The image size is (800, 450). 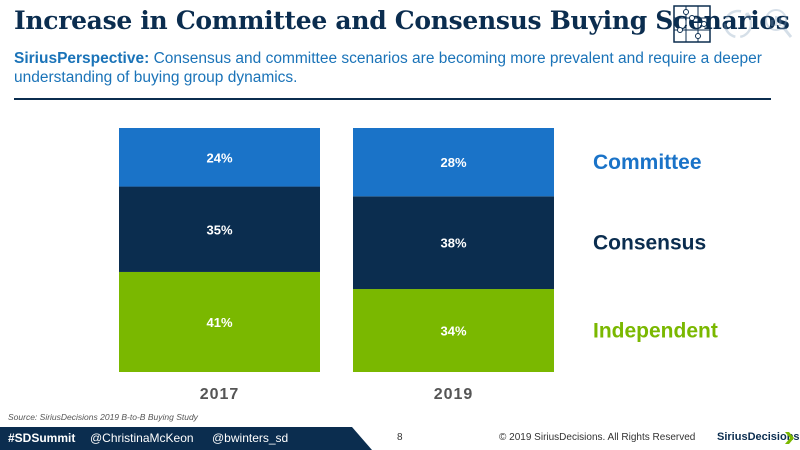 I want to click on bar-independent-2017, so click(x=219, y=321).